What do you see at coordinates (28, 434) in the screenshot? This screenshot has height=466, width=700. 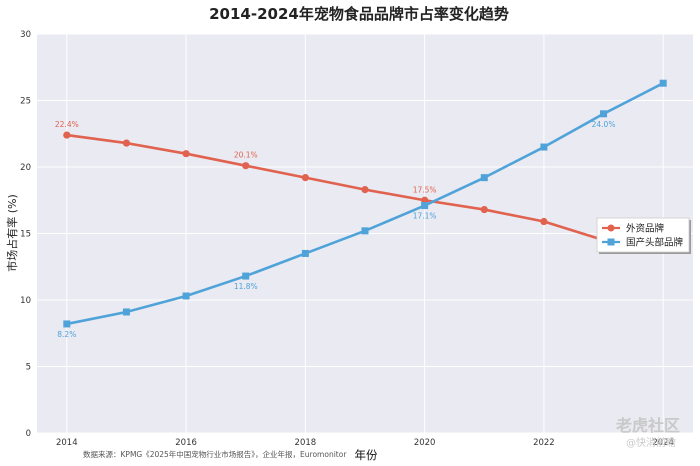 I see `y-tick-label: 0` at bounding box center [28, 434].